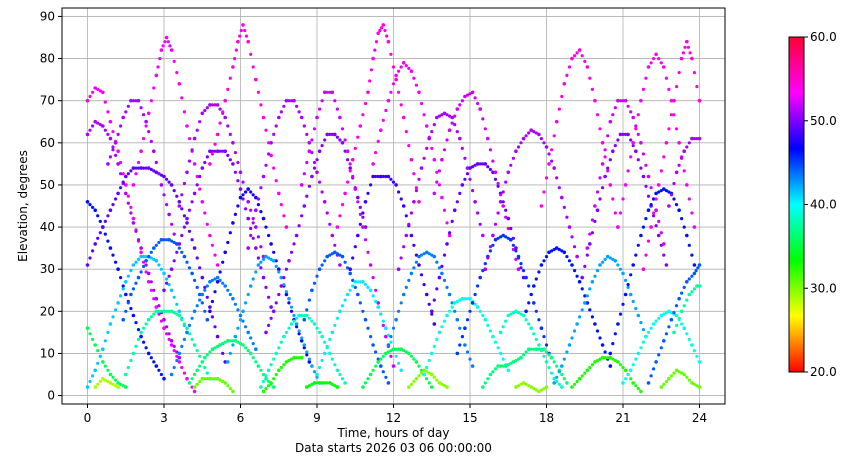 The image size is (858, 459). Describe the element at coordinates (47, 16) in the screenshot. I see `y-tick-label: 90` at that location.